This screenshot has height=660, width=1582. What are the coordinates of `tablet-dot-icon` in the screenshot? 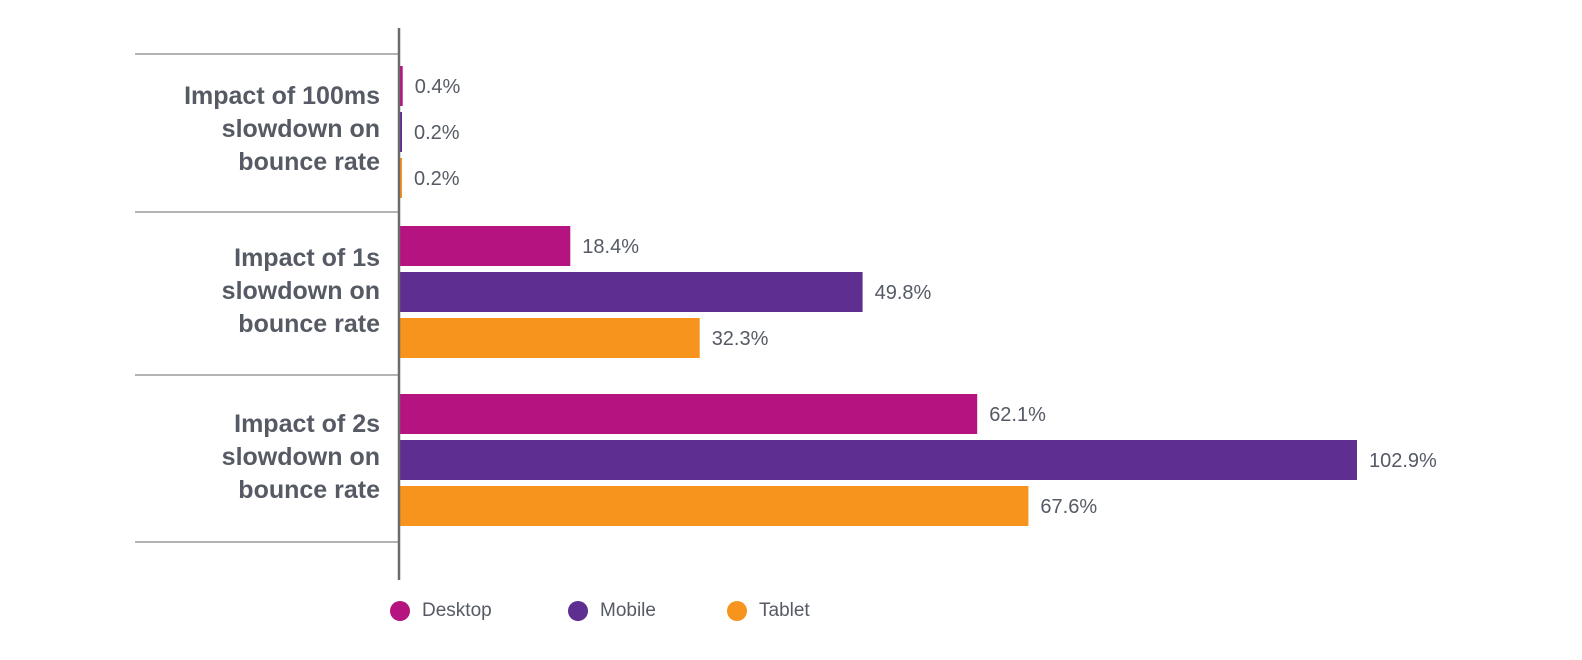 It's located at (737, 611).